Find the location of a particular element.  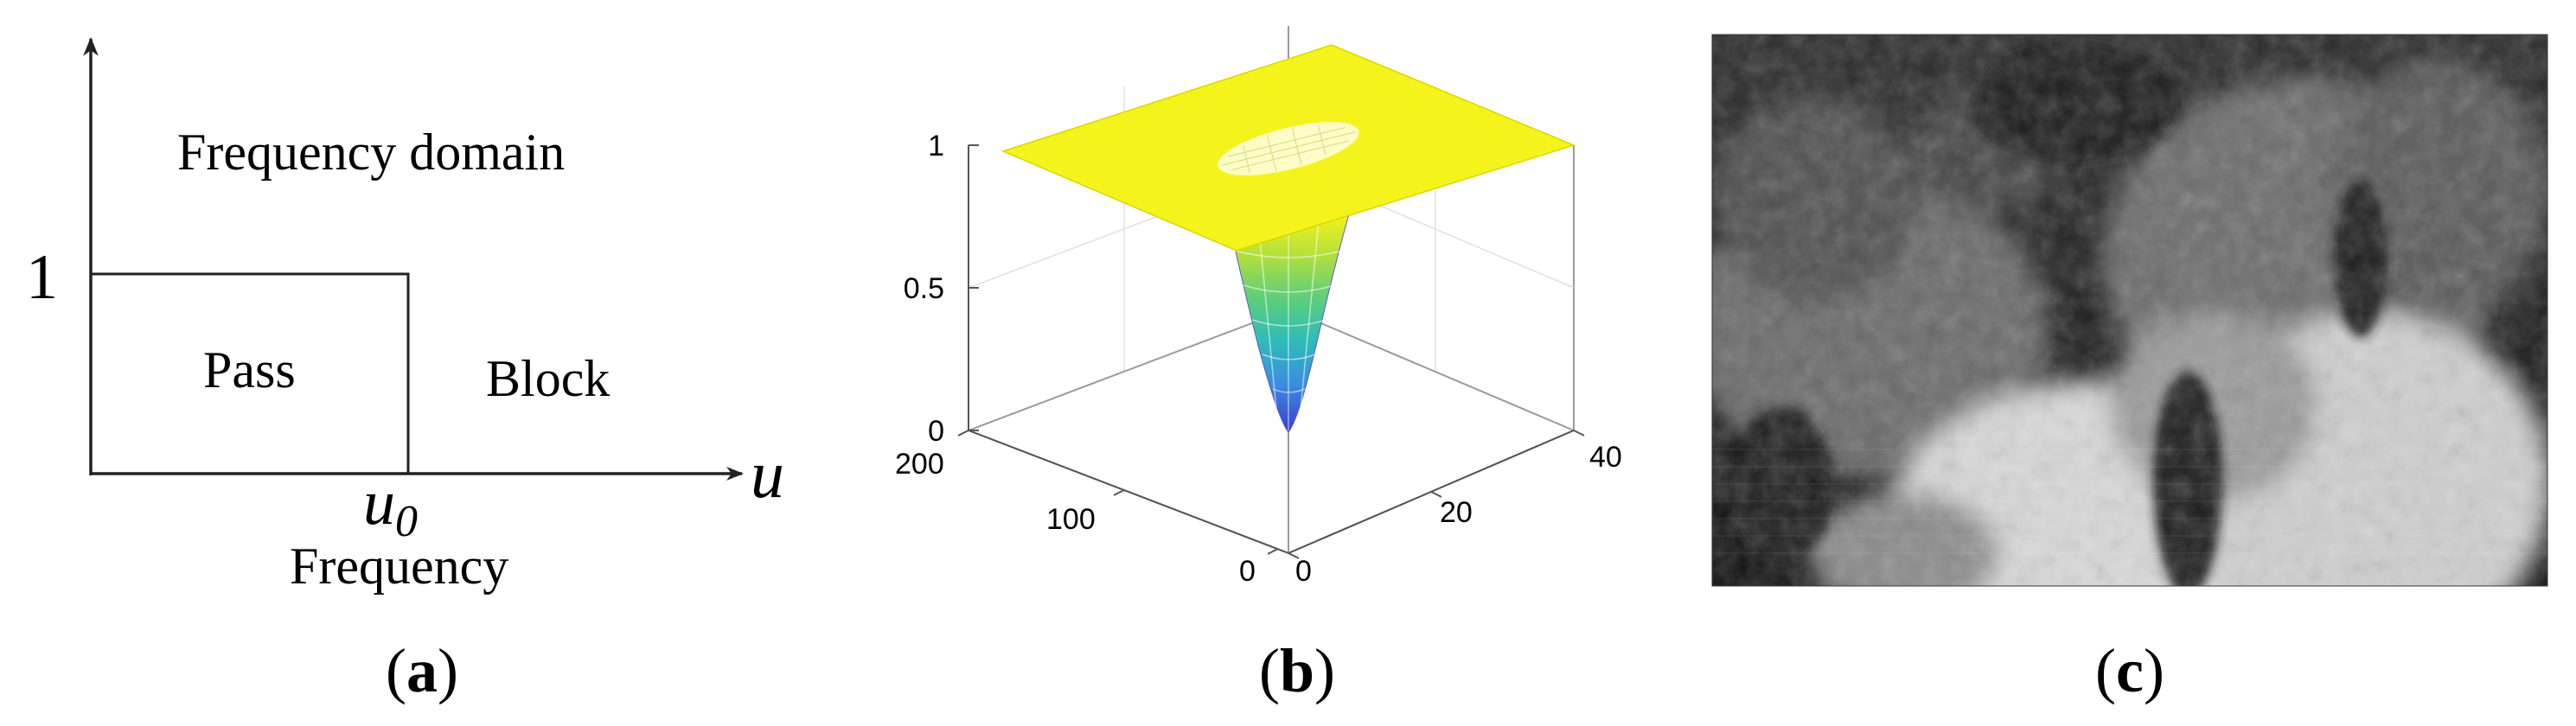

caption-a: (a) is located at coordinates (422, 670).